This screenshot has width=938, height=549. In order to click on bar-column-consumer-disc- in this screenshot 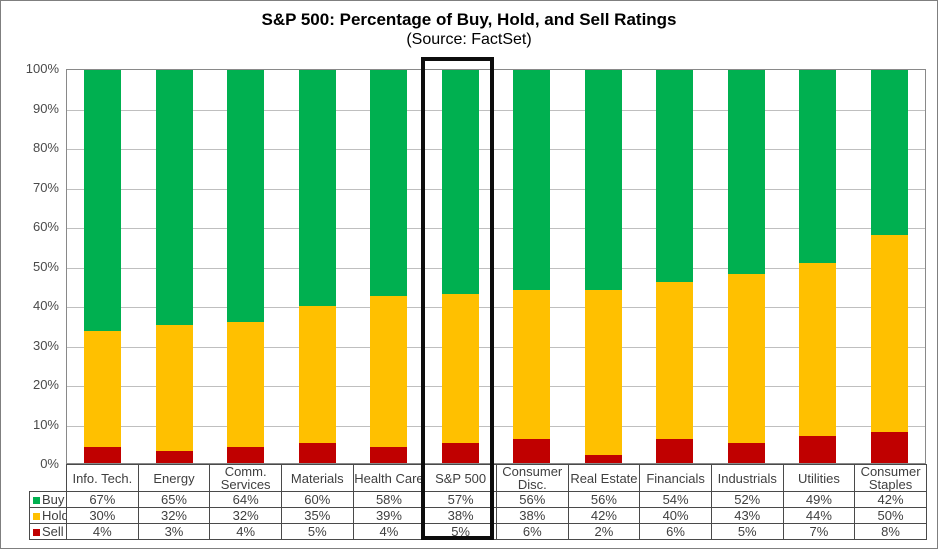, I will do `click(532, 266)`.